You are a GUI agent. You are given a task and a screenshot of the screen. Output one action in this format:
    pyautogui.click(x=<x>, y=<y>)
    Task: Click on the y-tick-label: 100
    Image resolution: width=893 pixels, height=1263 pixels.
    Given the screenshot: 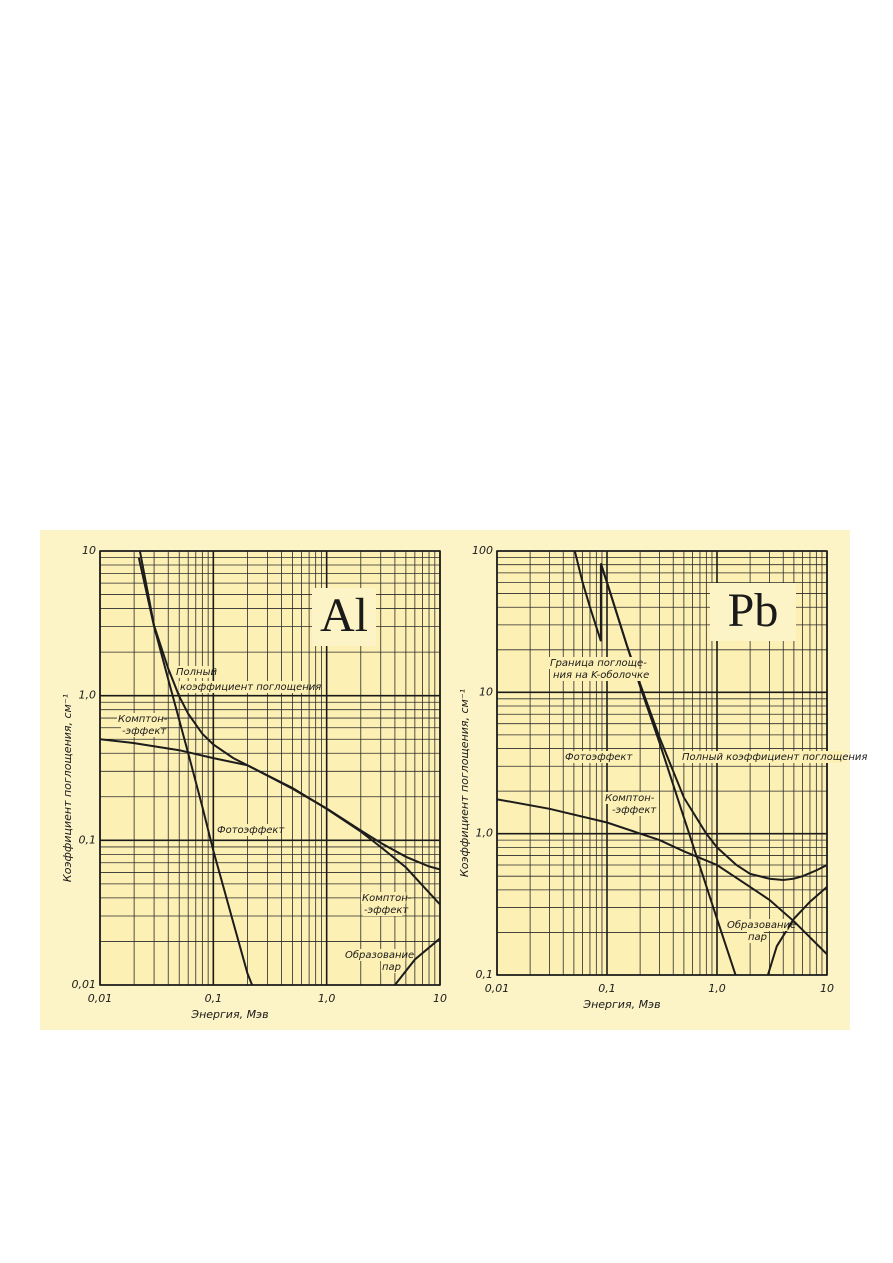 What is the action you would take?
    pyautogui.click(x=482, y=550)
    